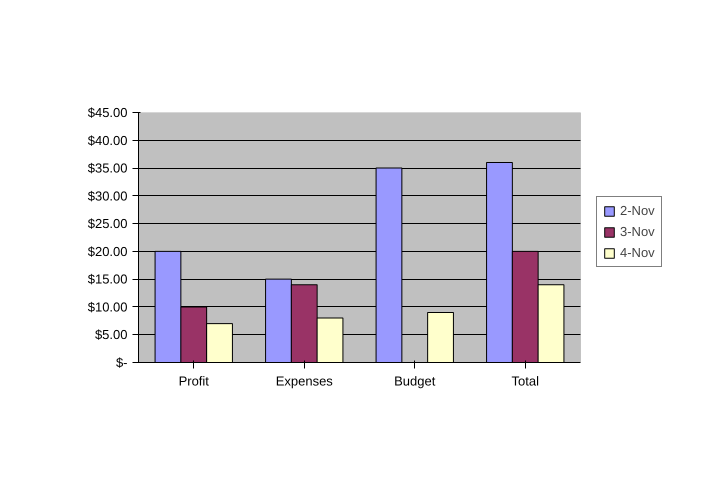 This screenshot has width=728, height=490. I want to click on x-tick-label: Profit, so click(194, 381).